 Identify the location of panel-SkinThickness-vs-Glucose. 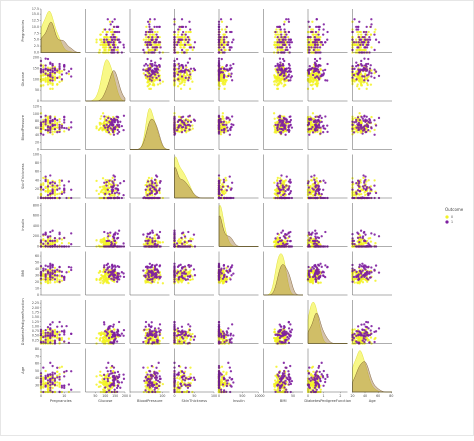
(106, 177).